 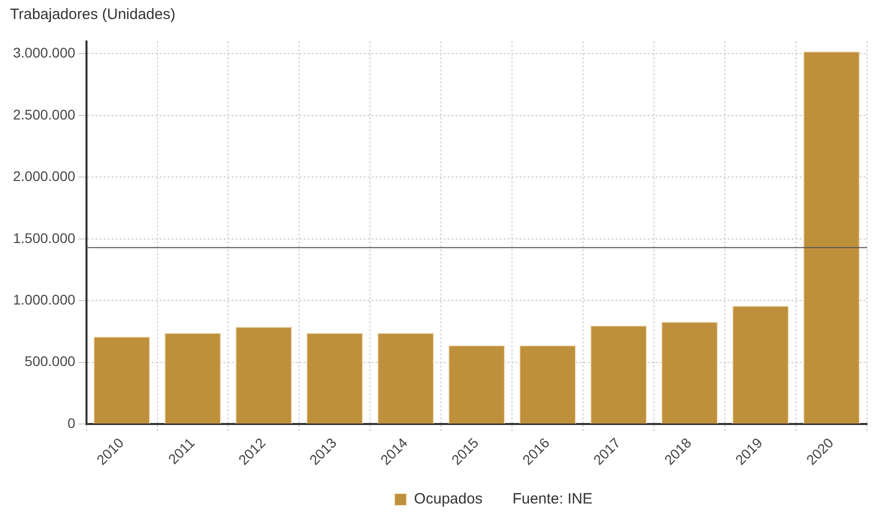 What do you see at coordinates (93, 14) in the screenshot?
I see `y-axis-title: Trabajadores (Unidades)` at bounding box center [93, 14].